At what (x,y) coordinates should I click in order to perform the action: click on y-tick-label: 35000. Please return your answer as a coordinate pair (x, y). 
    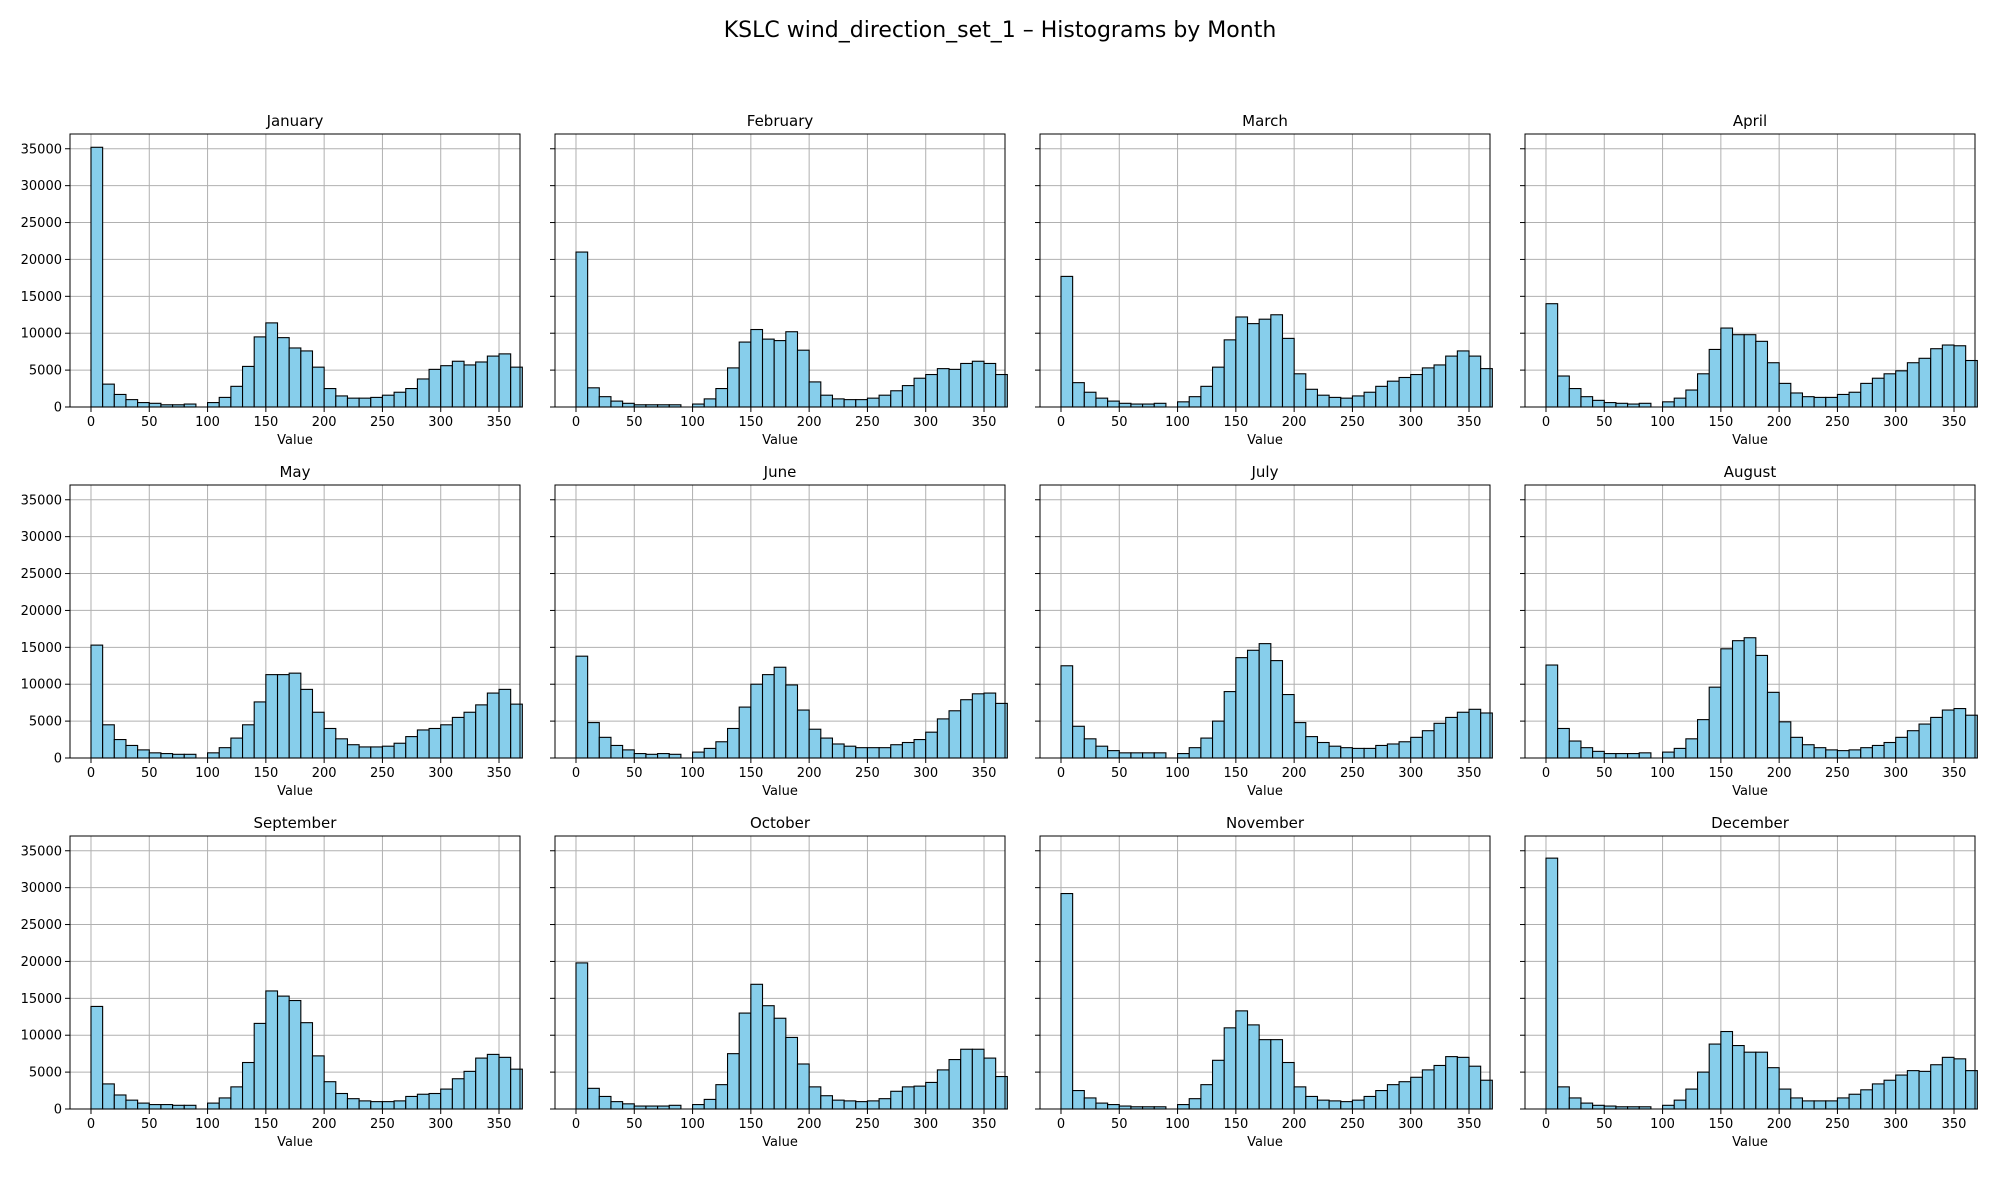
    Looking at the image, I should click on (41, 149).